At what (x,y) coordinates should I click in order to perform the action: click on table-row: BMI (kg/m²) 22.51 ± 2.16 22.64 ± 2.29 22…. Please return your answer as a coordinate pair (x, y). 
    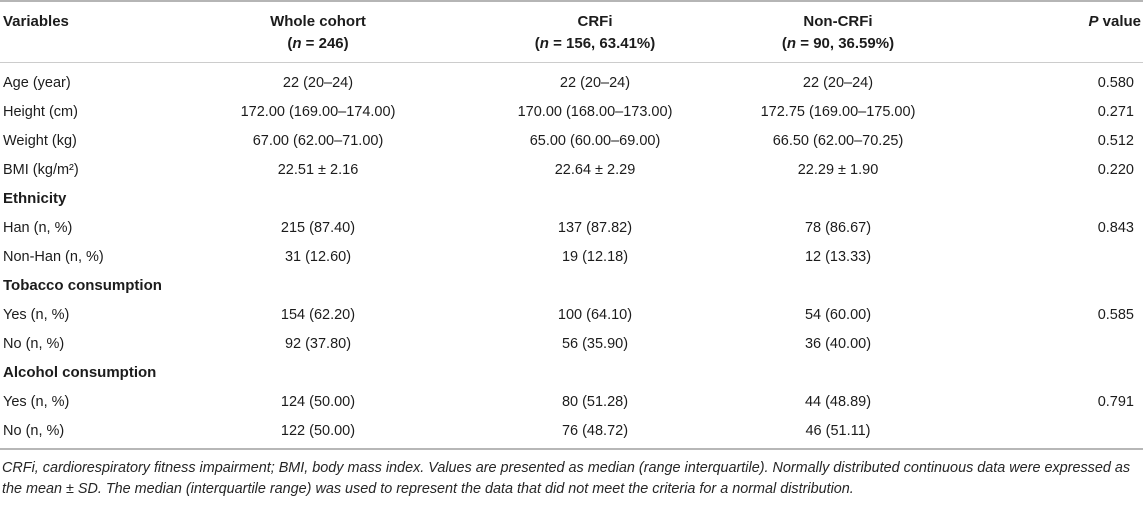
    Looking at the image, I should click on (571, 169).